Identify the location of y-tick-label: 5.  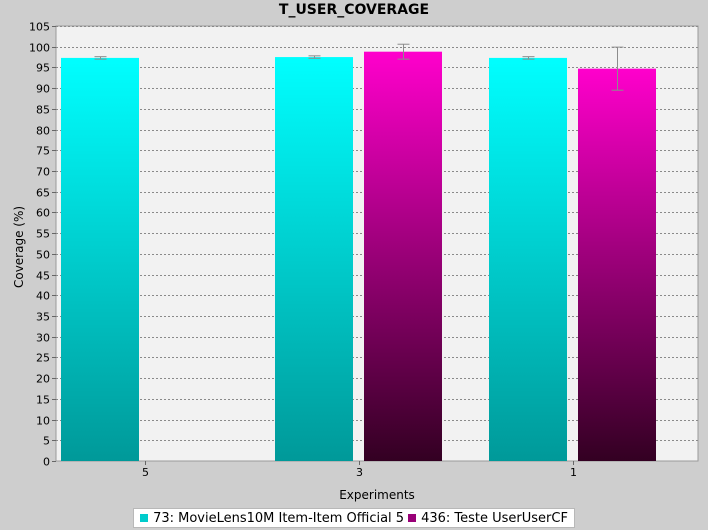
(46, 441).